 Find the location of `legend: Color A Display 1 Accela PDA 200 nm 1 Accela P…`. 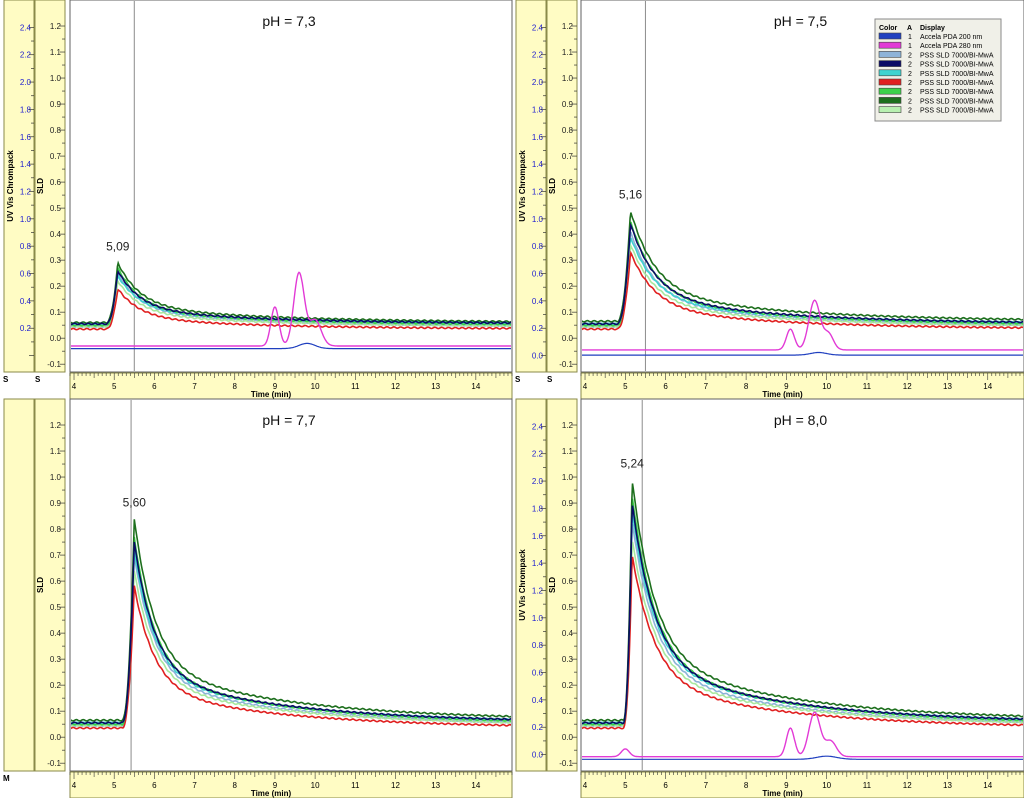

legend: Color A Display 1 Accela PDA 200 nm 1 Accela P… is located at coordinates (938, 70).